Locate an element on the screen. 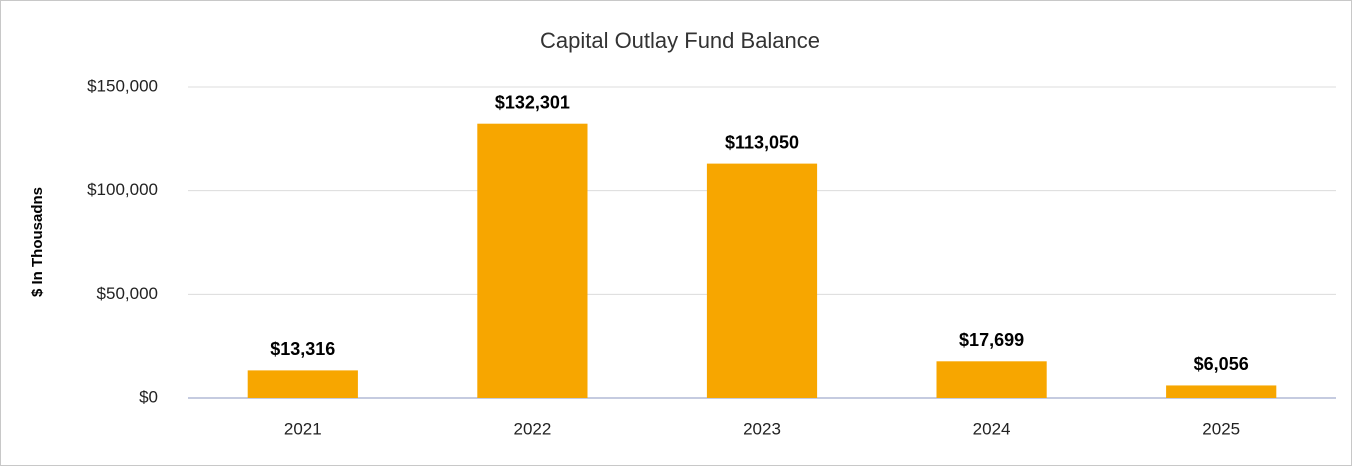  y-tick-label: $150,000 is located at coordinates (122, 85).